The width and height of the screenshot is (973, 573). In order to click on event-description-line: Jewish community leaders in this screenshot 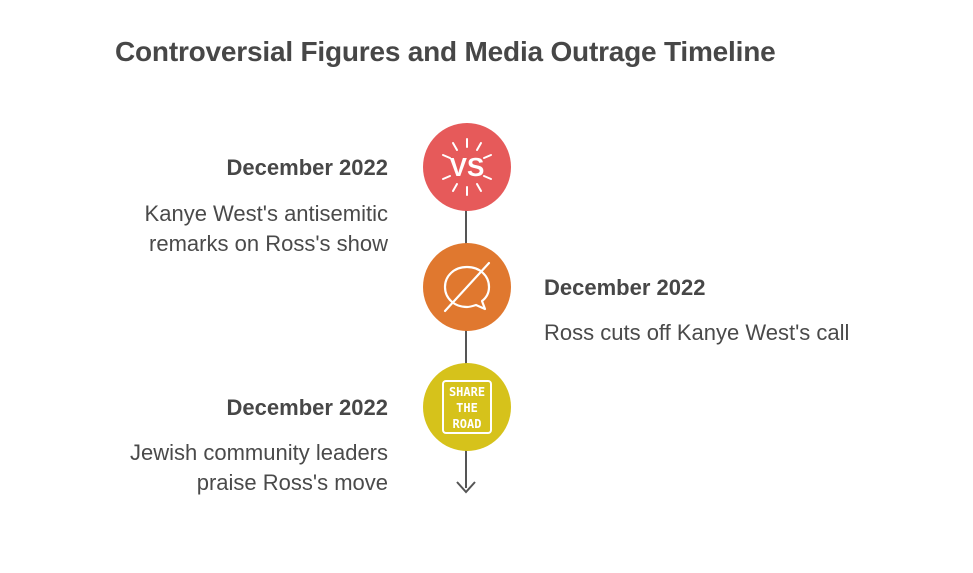, I will do `click(259, 452)`.